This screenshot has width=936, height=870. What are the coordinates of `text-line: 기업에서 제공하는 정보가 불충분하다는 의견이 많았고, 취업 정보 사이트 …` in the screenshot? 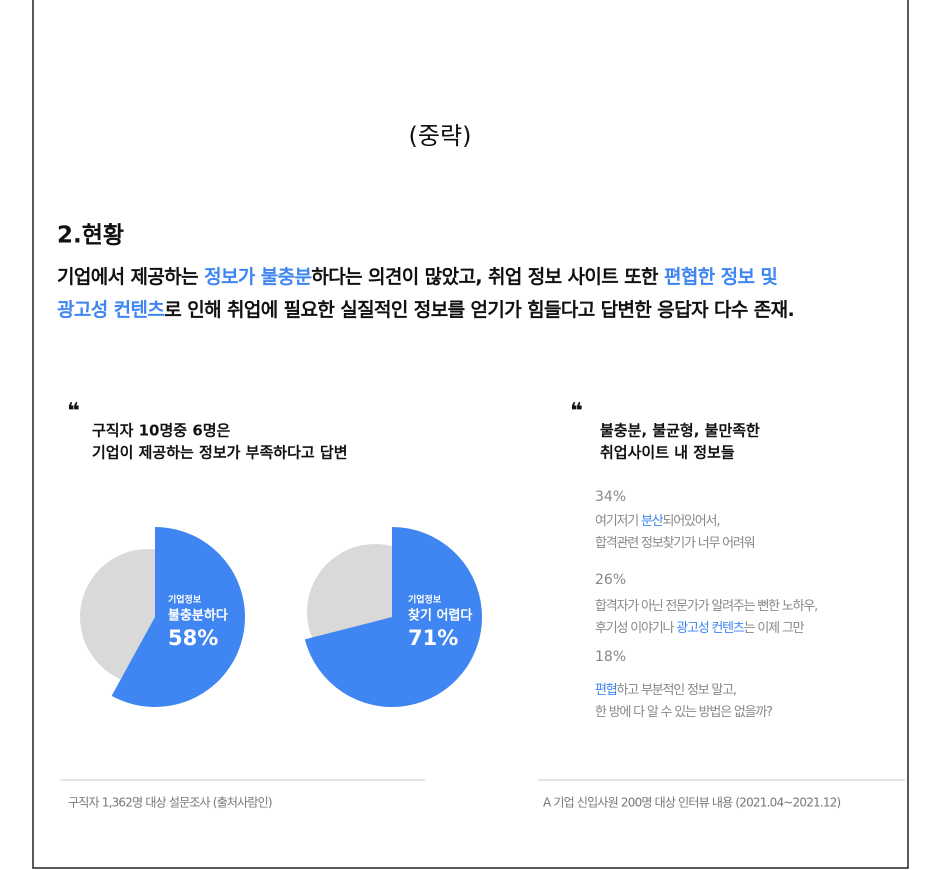 It's located at (417, 277).